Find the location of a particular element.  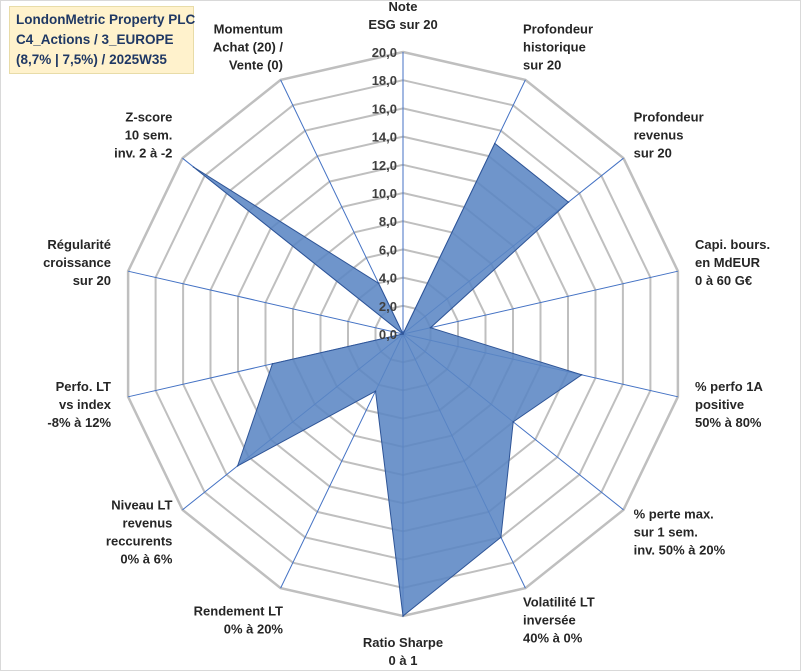

category-label-6: Volatilité LT inversée 40% à 0% is located at coordinates (559, 620).